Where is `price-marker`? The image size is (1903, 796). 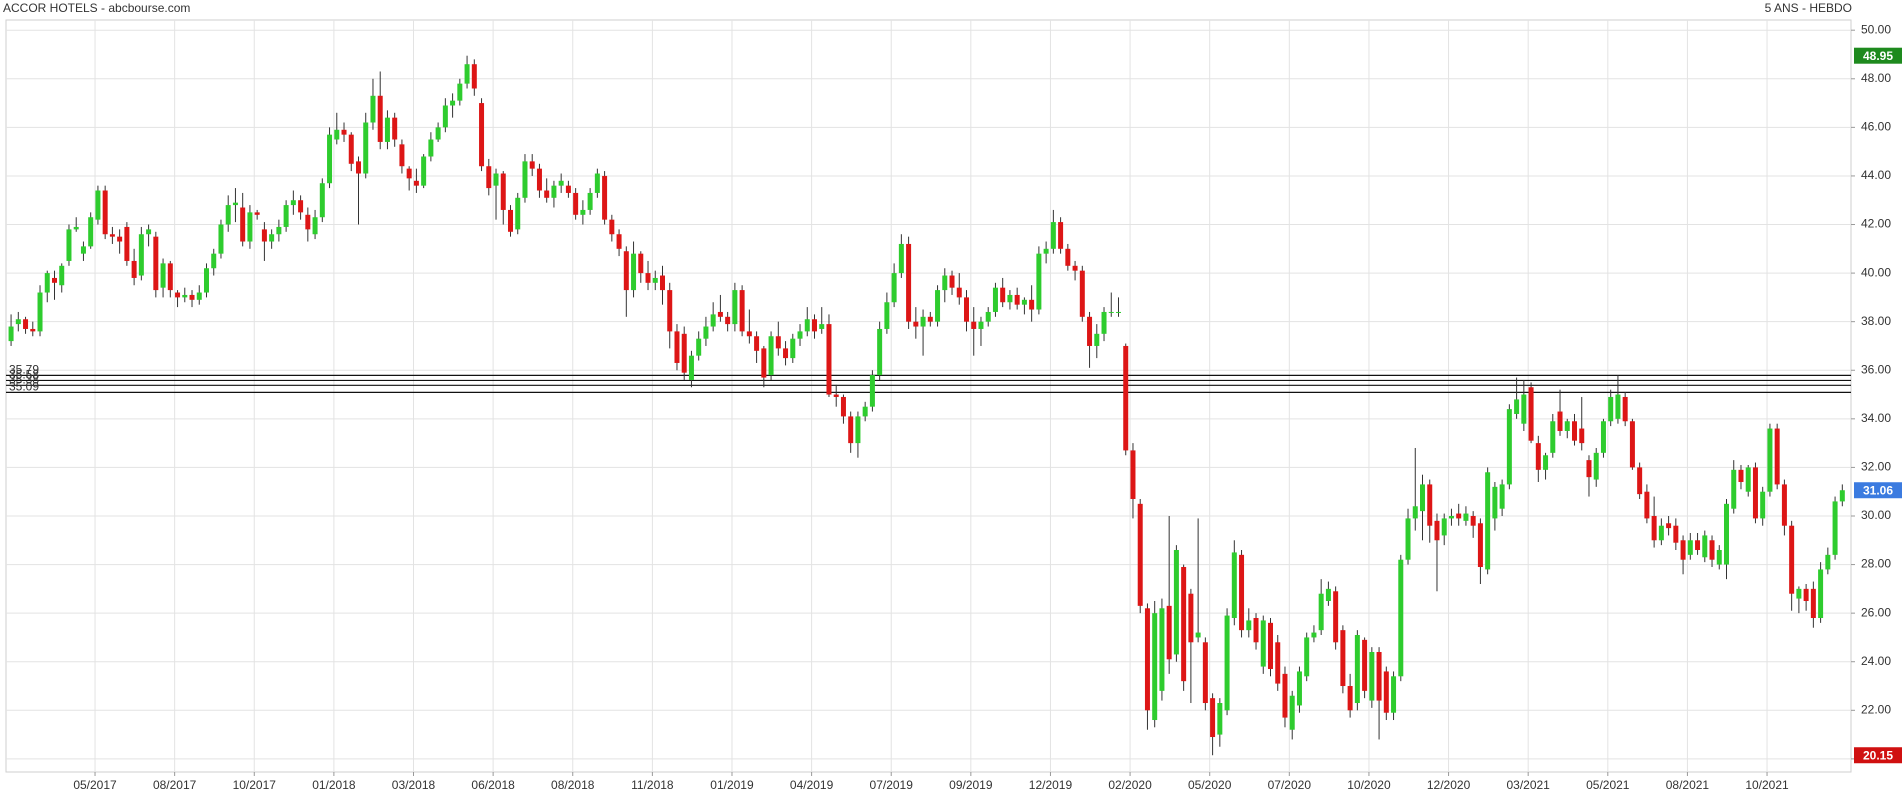 price-marker is located at coordinates (1878, 490).